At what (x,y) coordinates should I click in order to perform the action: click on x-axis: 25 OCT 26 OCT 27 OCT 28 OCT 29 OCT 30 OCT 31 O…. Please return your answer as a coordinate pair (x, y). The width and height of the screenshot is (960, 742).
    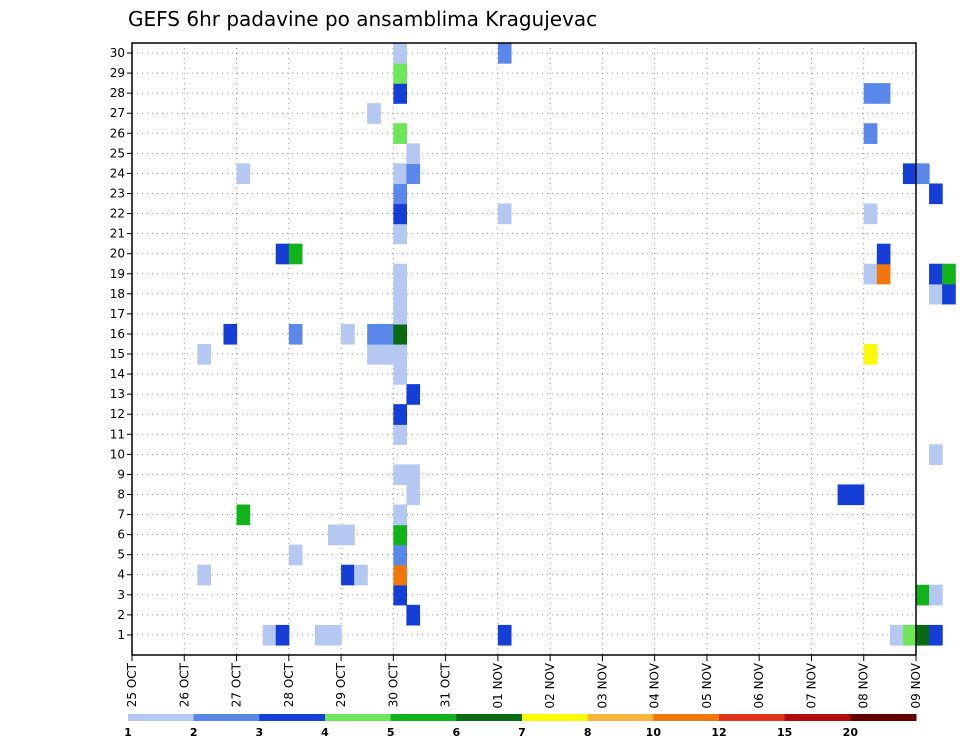
    Looking at the image, I should click on (524, 682).